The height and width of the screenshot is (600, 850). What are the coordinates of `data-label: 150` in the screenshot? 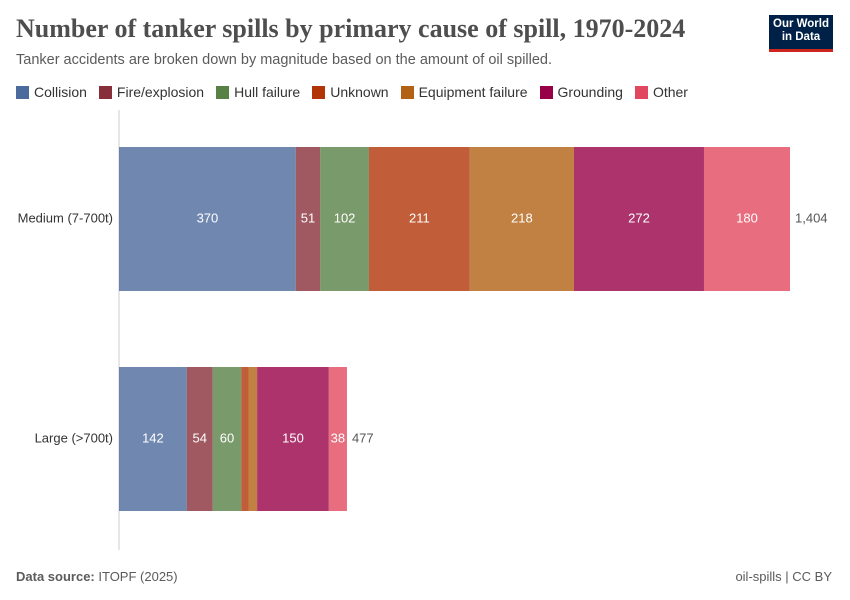 It's located at (293, 437).